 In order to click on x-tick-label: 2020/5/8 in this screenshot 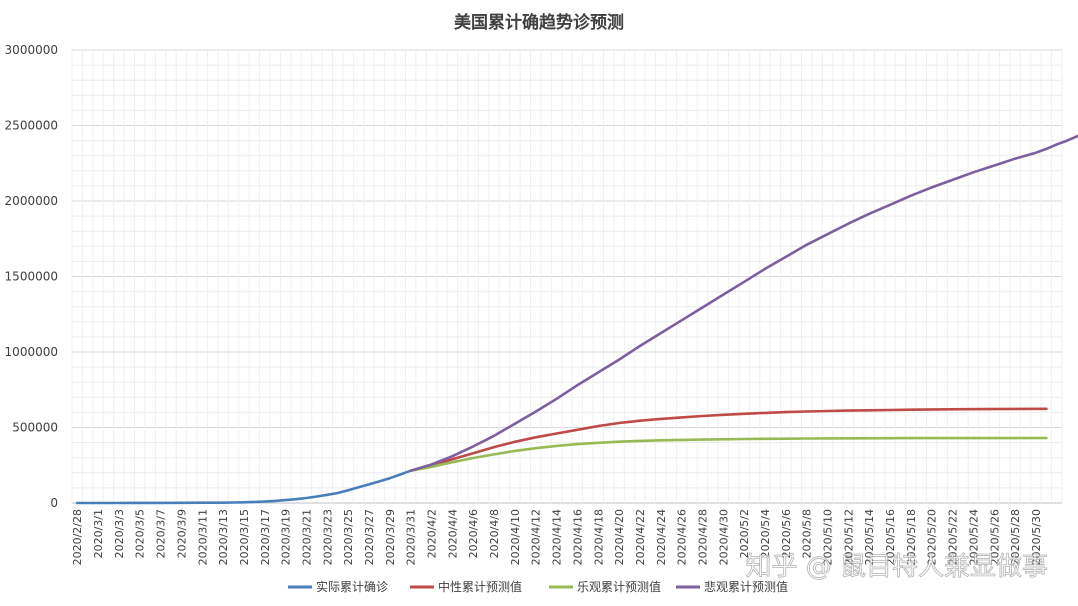, I will do `click(807, 533)`.